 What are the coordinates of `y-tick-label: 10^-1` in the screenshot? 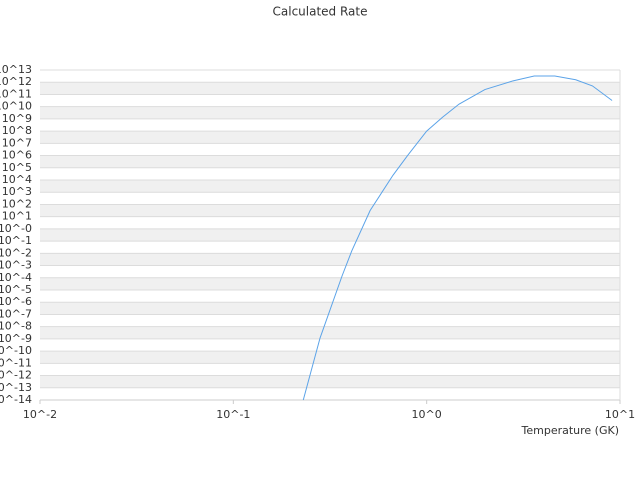 It's located at (16, 240).